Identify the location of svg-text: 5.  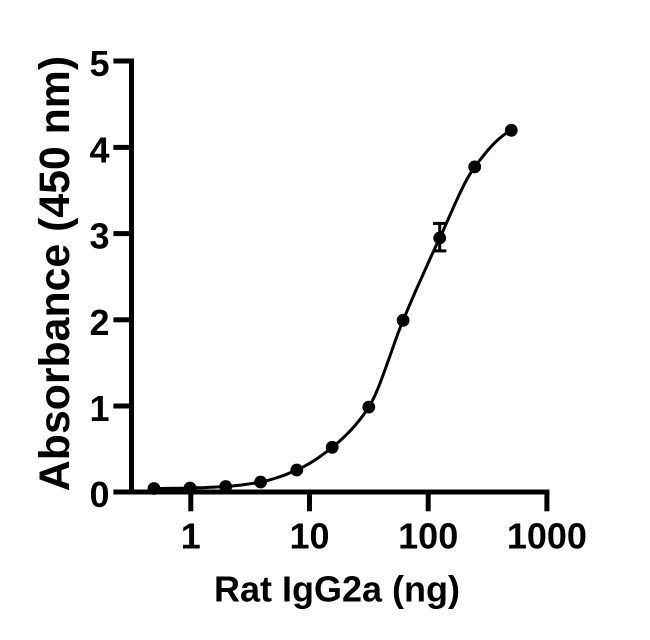
(99, 63).